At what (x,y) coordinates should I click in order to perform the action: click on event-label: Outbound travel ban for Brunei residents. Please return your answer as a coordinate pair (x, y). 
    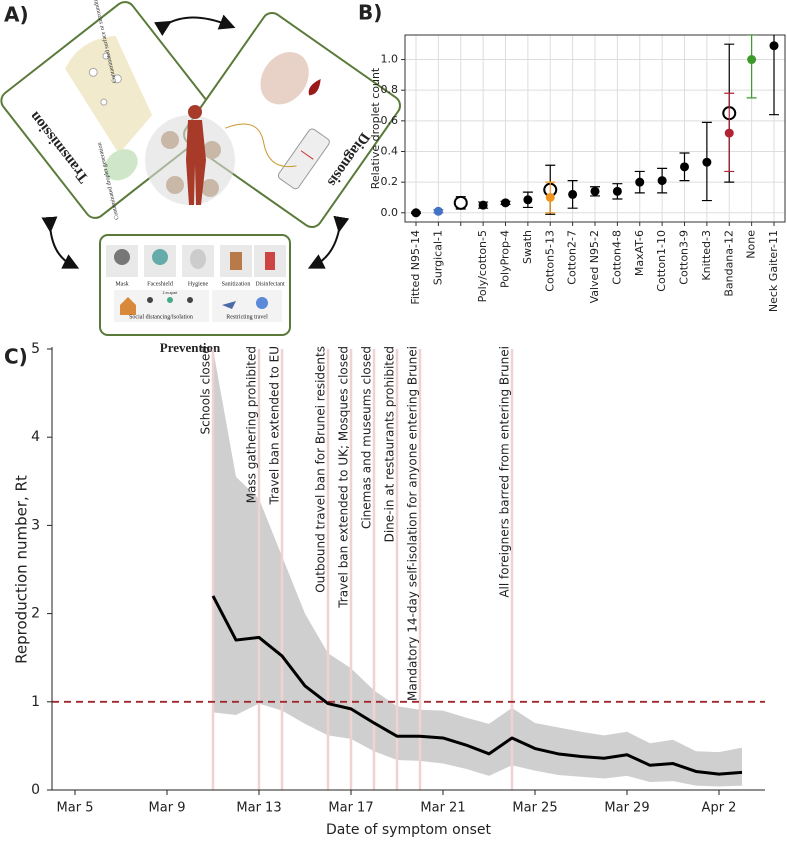
    Looking at the image, I should click on (321, 469).